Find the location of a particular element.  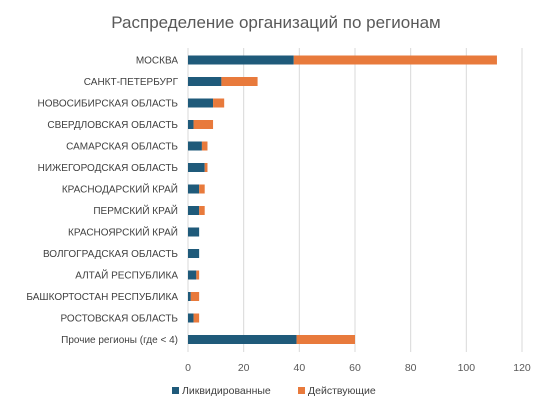

x-tick-label: 40 is located at coordinates (299, 368).